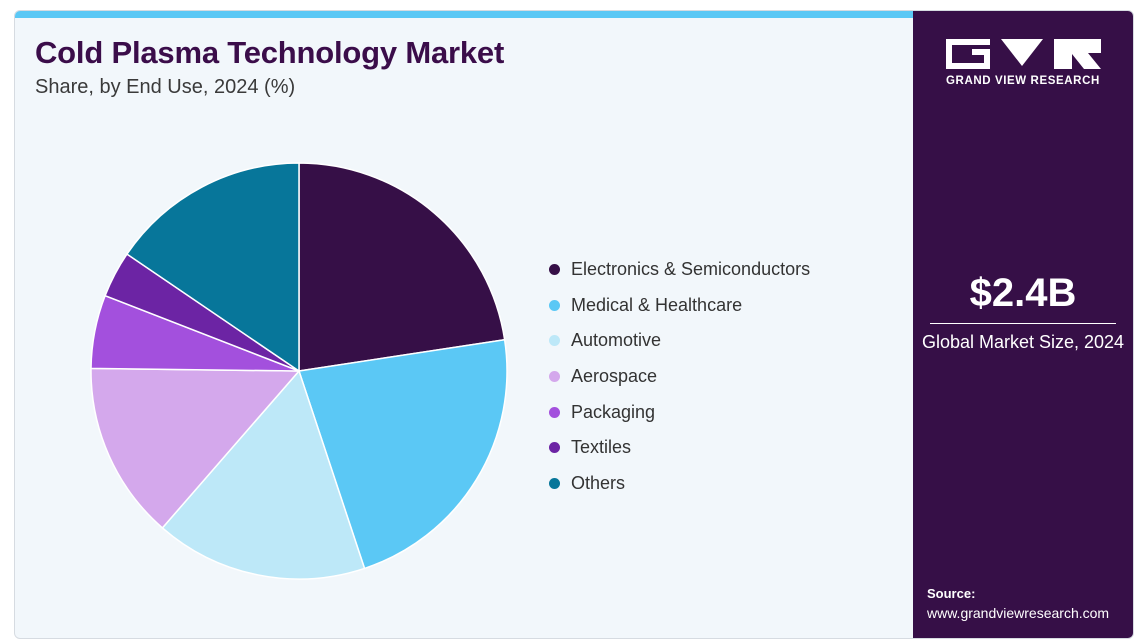 The image size is (1140, 640). I want to click on chart-title: Cold Plasma Technology Market, so click(270, 52).